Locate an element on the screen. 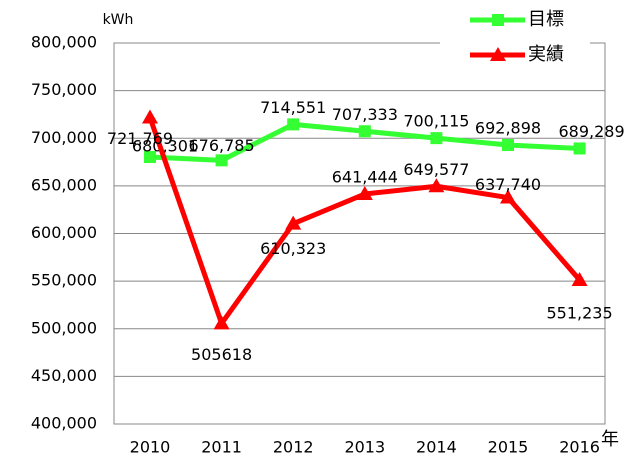 The width and height of the screenshot is (630, 466). data-label: 676,785 is located at coordinates (222, 145).